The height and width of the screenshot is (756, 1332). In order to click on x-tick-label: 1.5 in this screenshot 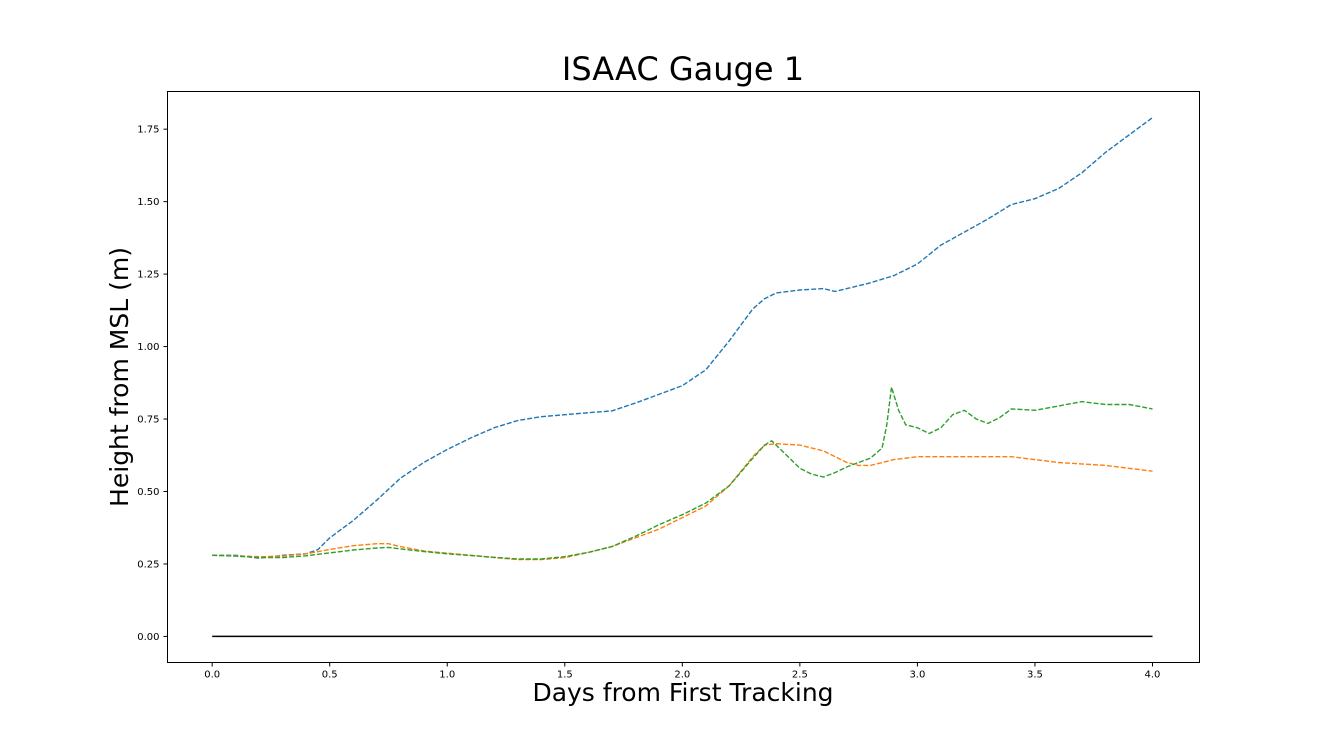, I will do `click(565, 675)`.